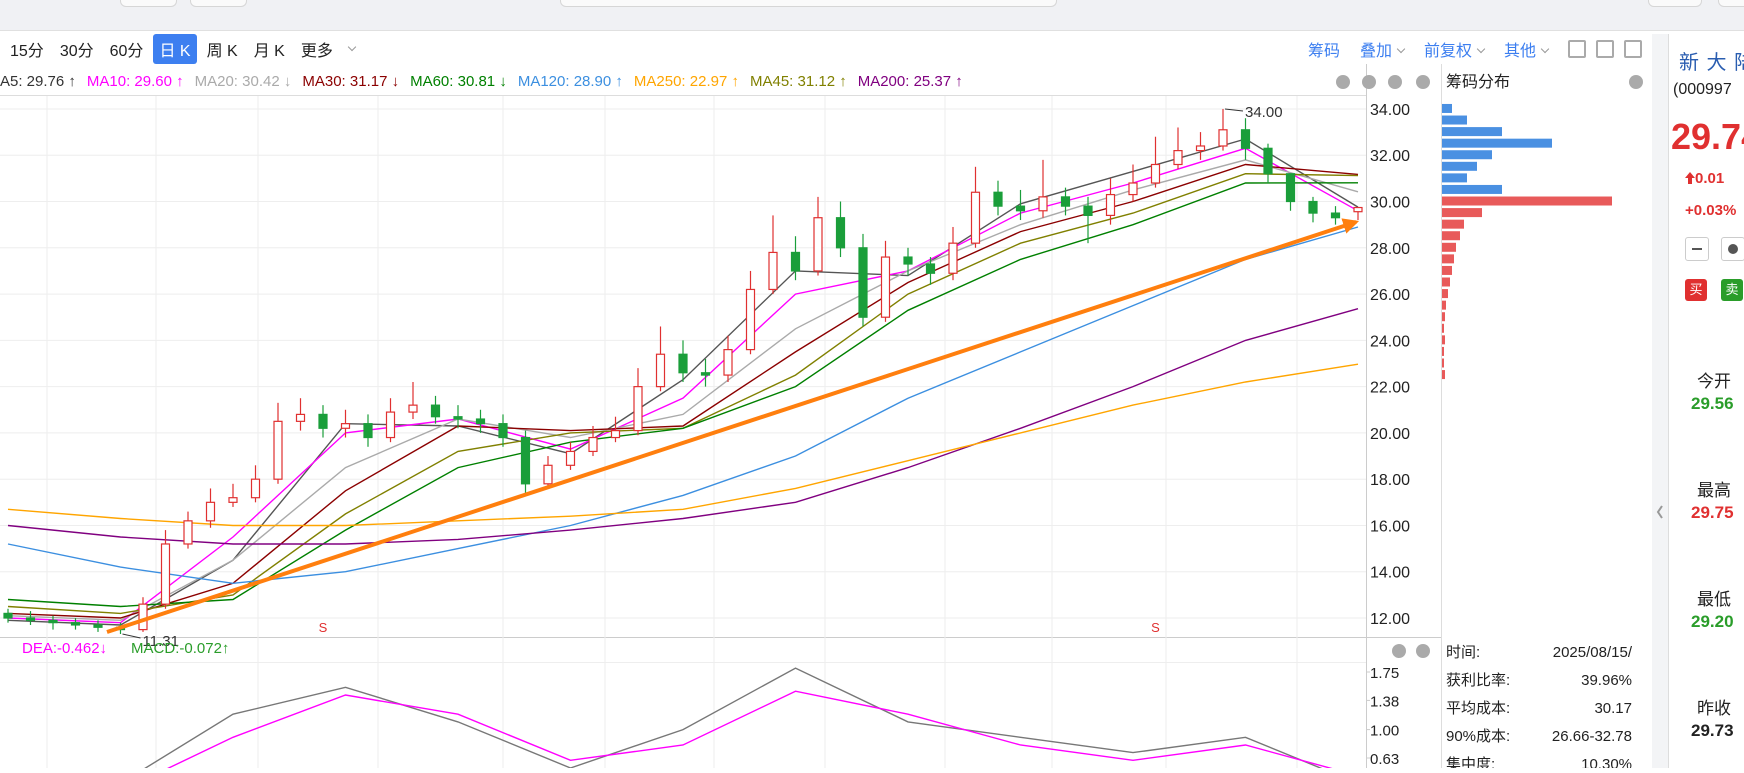  What do you see at coordinates (65, 648) in the screenshot?
I see `macd-legend-item: DEA:-0.462↓` at bounding box center [65, 648].